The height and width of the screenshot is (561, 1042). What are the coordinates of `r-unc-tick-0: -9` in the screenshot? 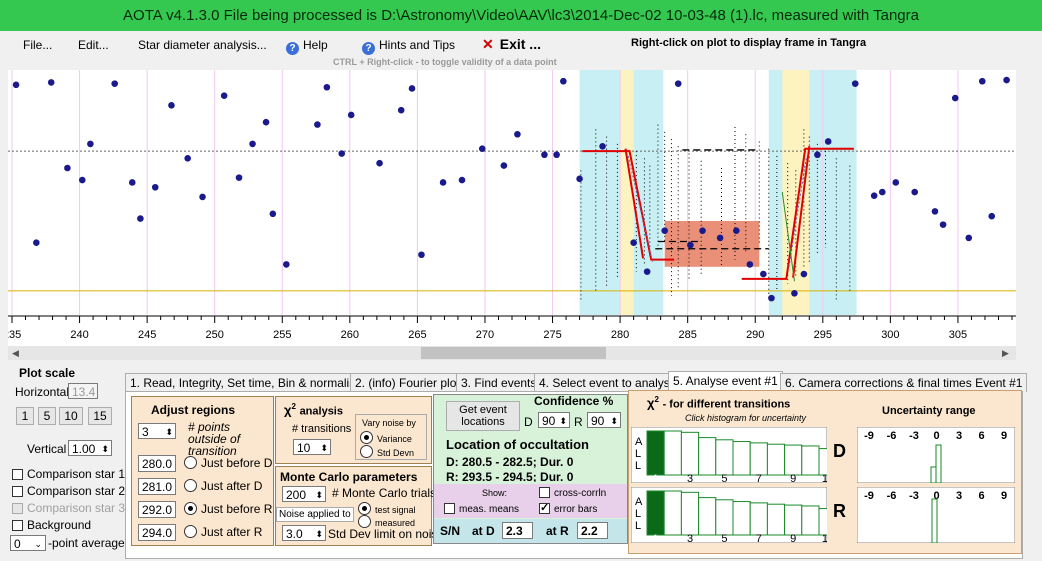 It's located at (869, 496).